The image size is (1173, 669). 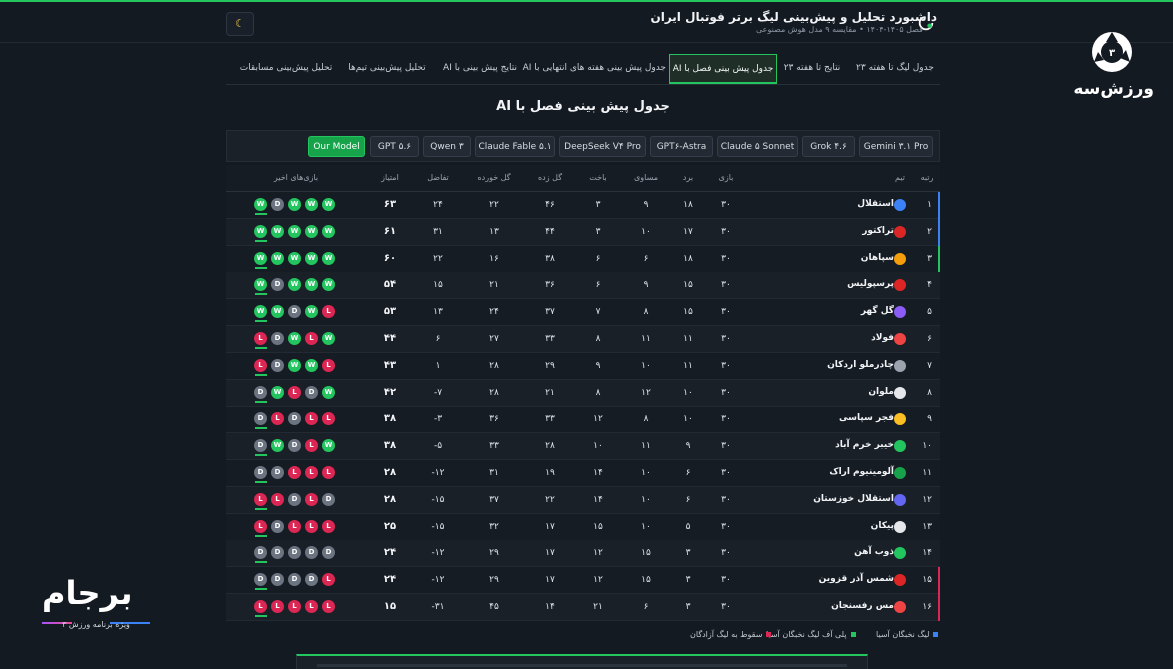 What do you see at coordinates (583, 259) in the screenshot?
I see `table-row: ۳ سپاهان ۳۰ ۱۸ ۶ ۶ ۳۸ ۱۶ ۲۲ ۶۰ W W W W W` at bounding box center [583, 259].